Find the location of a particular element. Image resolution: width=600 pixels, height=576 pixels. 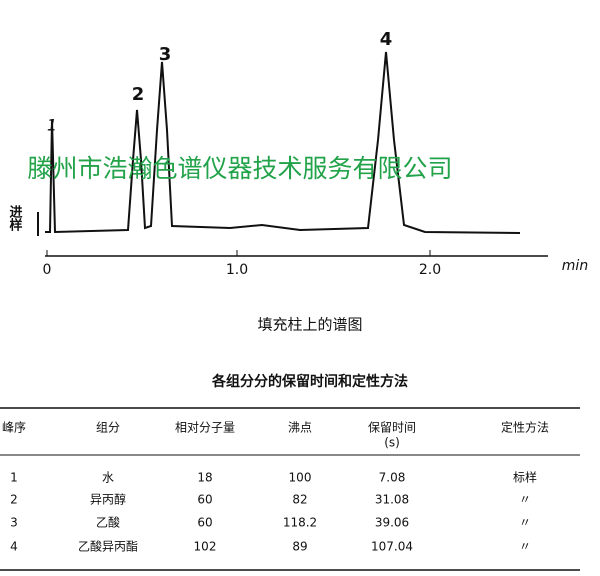

x-tick-label: 0 is located at coordinates (47, 270).